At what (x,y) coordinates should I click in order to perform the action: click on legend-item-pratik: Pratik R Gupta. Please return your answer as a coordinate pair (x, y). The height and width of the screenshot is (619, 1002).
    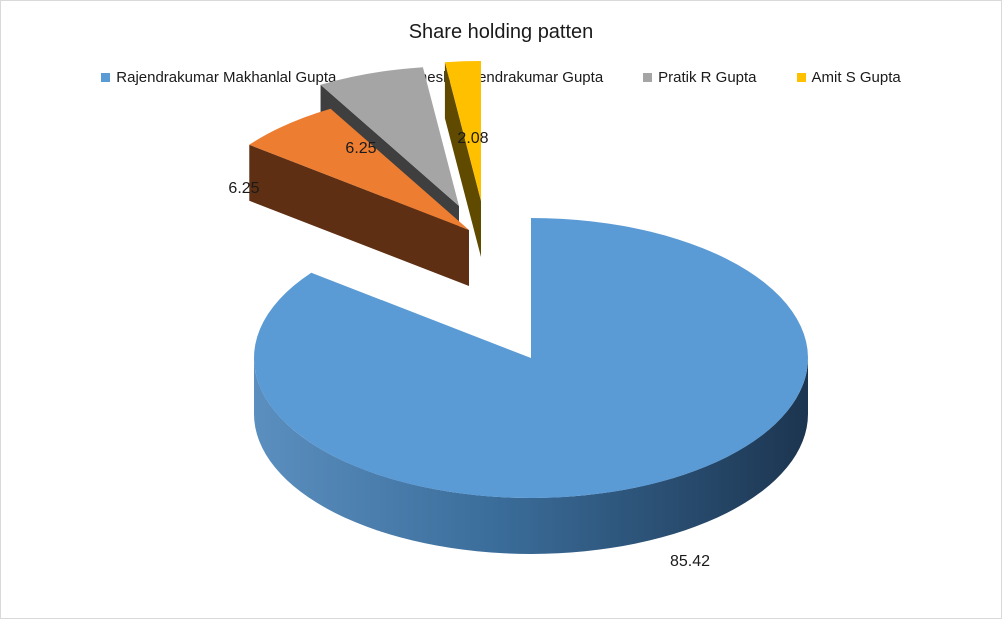
    Looking at the image, I should click on (700, 77).